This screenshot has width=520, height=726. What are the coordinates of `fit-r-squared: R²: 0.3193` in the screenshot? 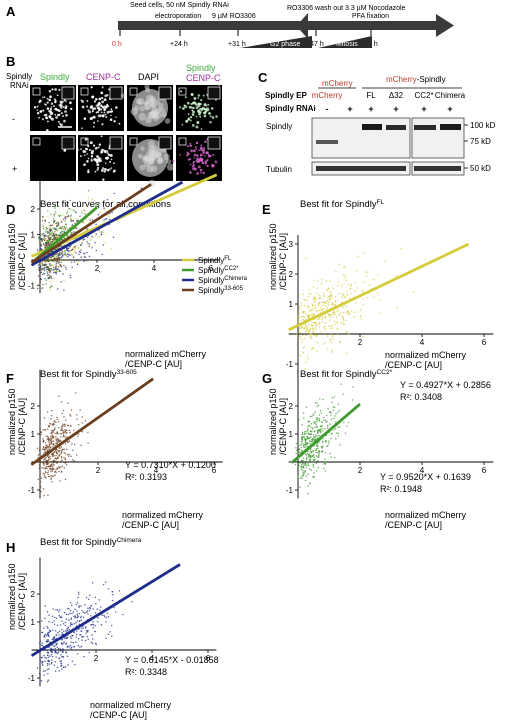 It's located at (146, 477).